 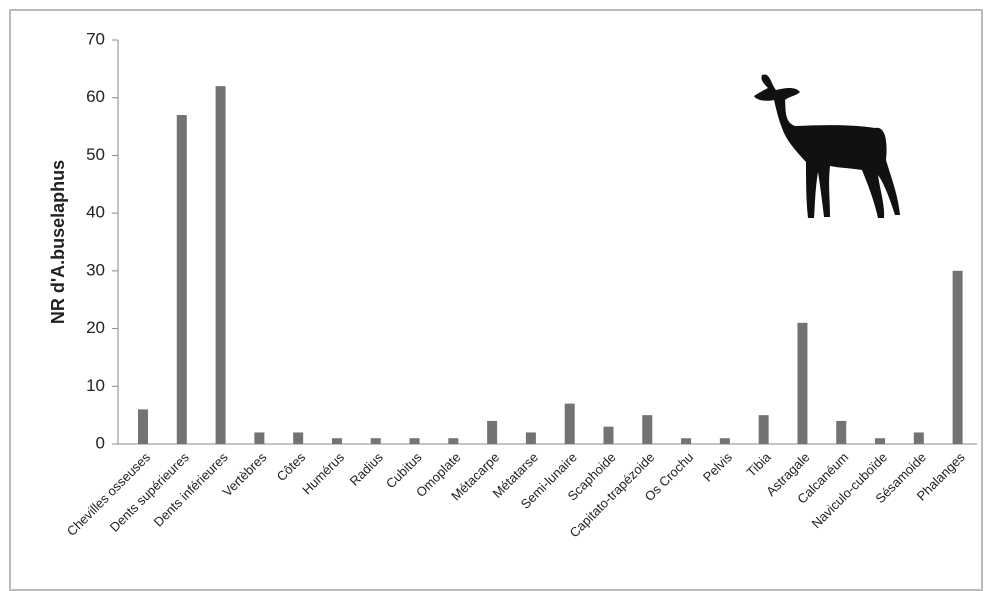 What do you see at coordinates (95, 269) in the screenshot?
I see `y-tick-label: 30` at bounding box center [95, 269].